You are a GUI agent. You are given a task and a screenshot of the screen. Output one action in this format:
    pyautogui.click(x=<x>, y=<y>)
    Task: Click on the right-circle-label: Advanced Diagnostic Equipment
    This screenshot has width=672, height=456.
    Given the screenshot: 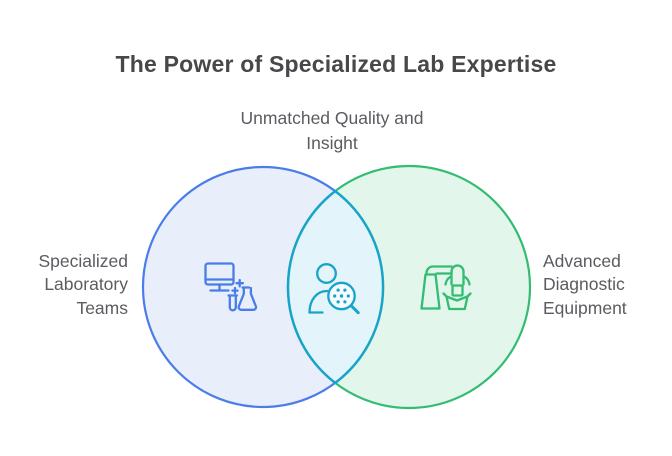 What is the action you would take?
    pyautogui.click(x=605, y=285)
    